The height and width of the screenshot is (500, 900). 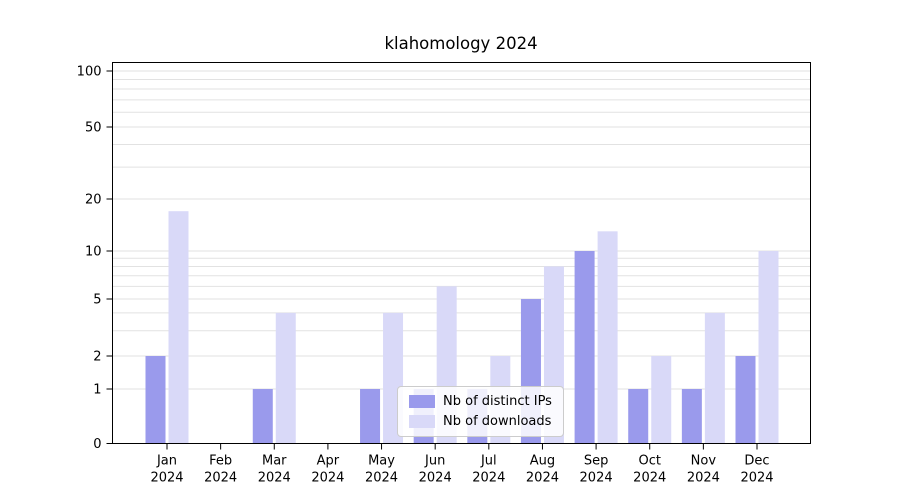 I want to click on y-tick-label: 20, so click(x=93, y=200).